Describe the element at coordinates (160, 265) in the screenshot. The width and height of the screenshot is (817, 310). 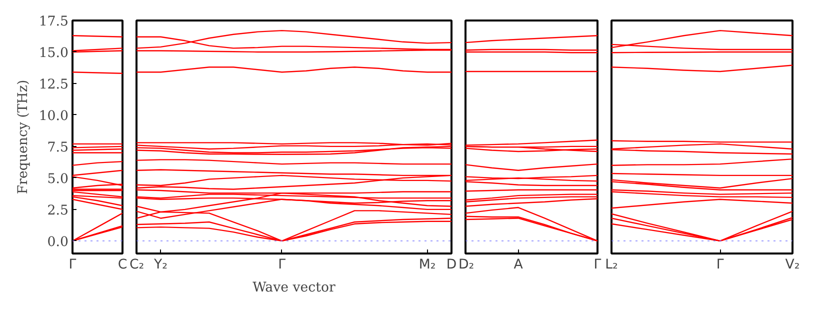
I see `x-tick-label: Y₂` at that location.